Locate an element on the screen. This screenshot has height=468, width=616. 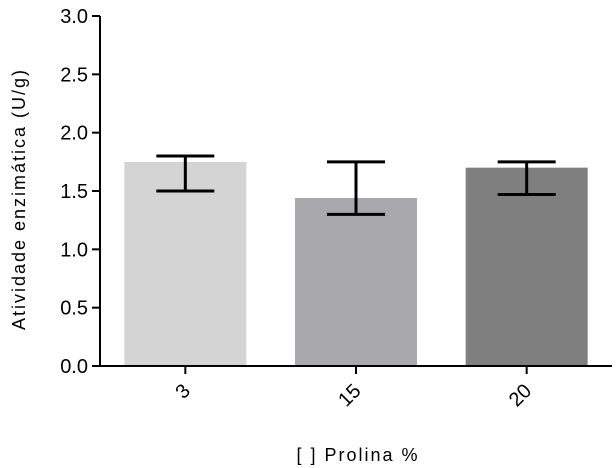
y-tick-label-0.5: 0.5 is located at coordinates (74, 309).